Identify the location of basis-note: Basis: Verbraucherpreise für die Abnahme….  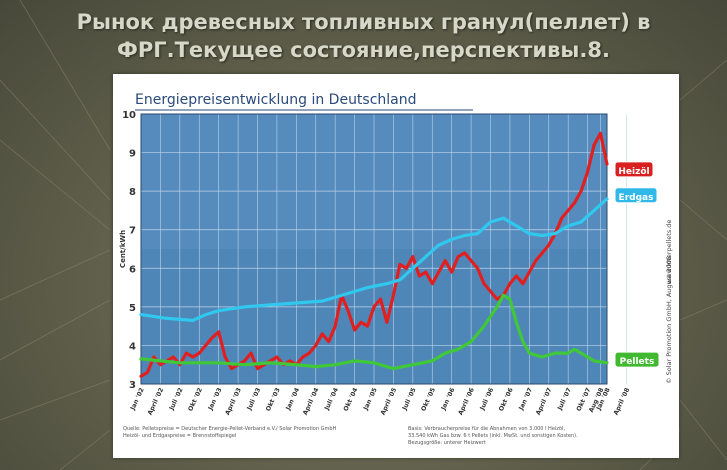
(493, 436).